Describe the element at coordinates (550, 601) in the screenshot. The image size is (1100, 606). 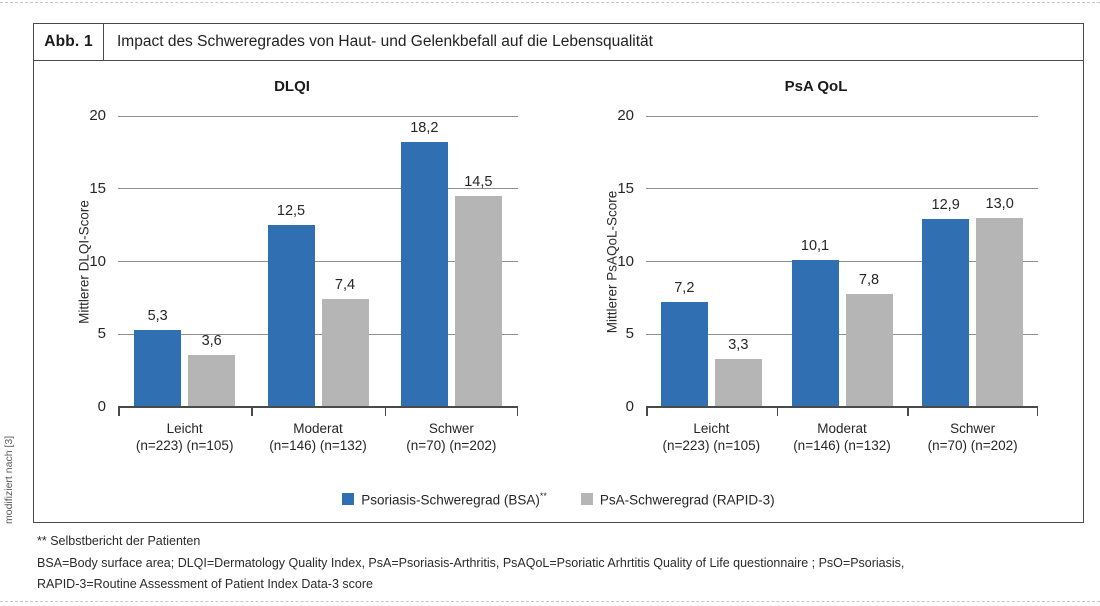
I see `page-edge-mark-bottom` at that location.